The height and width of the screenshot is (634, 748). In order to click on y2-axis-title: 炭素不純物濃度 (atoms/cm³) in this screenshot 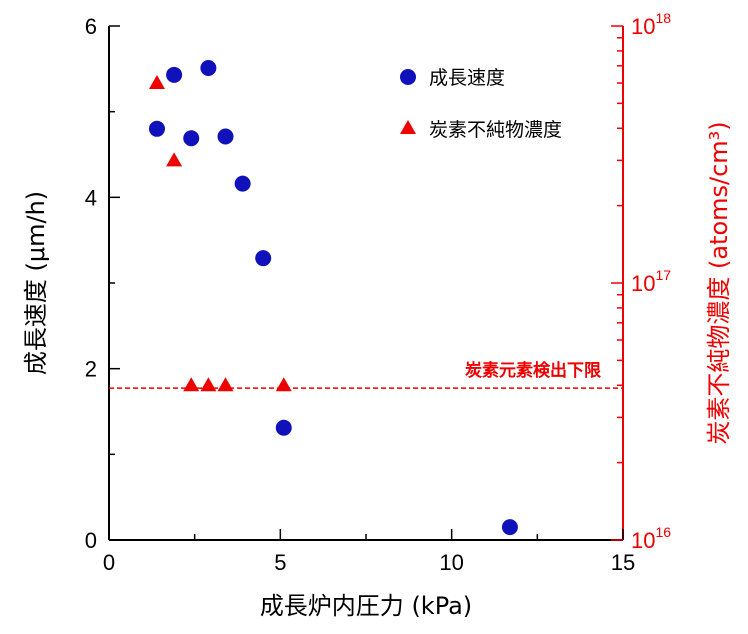, I will do `click(719, 282)`.